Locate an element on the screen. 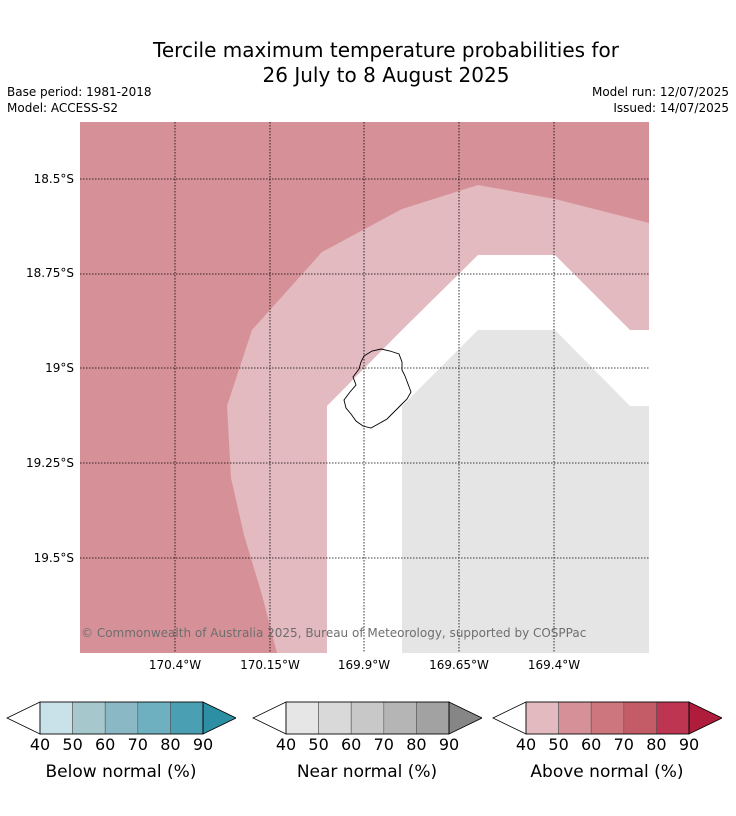  colorbar-label: Below normal (%) is located at coordinates (121, 772).